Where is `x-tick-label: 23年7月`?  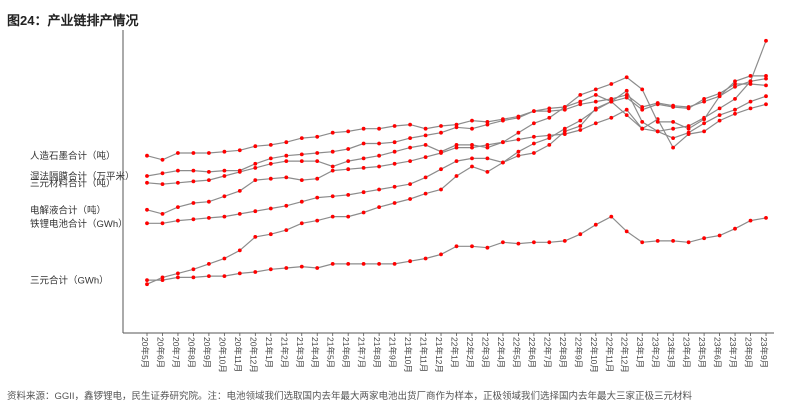
x-tick-label: 23年7月 is located at coordinates (733, 352).